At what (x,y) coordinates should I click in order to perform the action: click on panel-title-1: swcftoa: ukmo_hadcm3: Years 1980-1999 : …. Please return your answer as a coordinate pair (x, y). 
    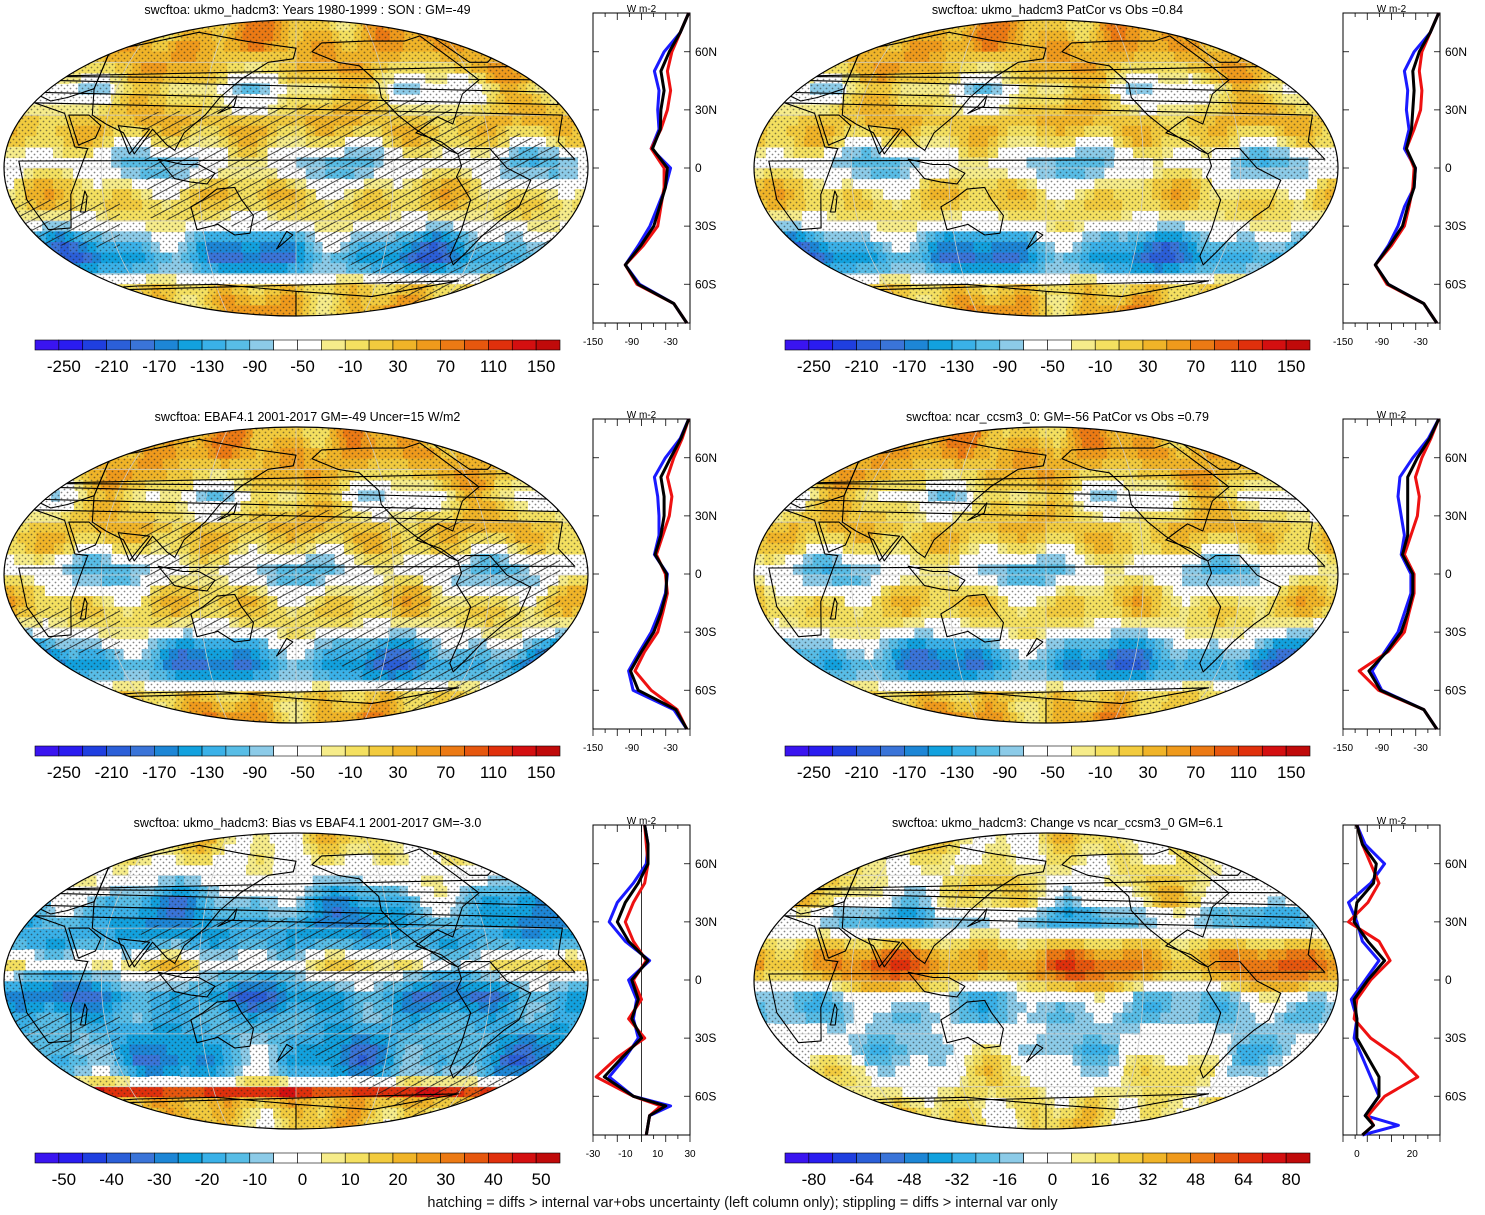
    Looking at the image, I should click on (307, 10).